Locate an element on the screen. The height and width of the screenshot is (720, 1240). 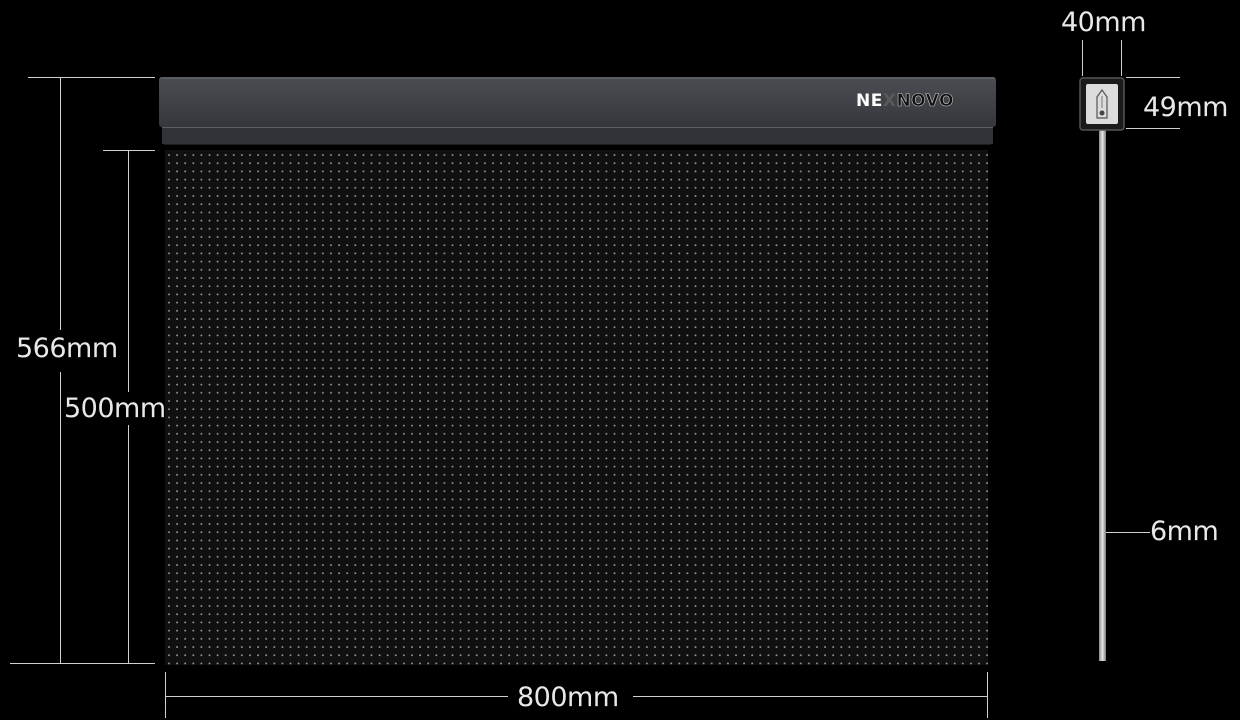
total-height-dimension is located at coordinates (82, 370).